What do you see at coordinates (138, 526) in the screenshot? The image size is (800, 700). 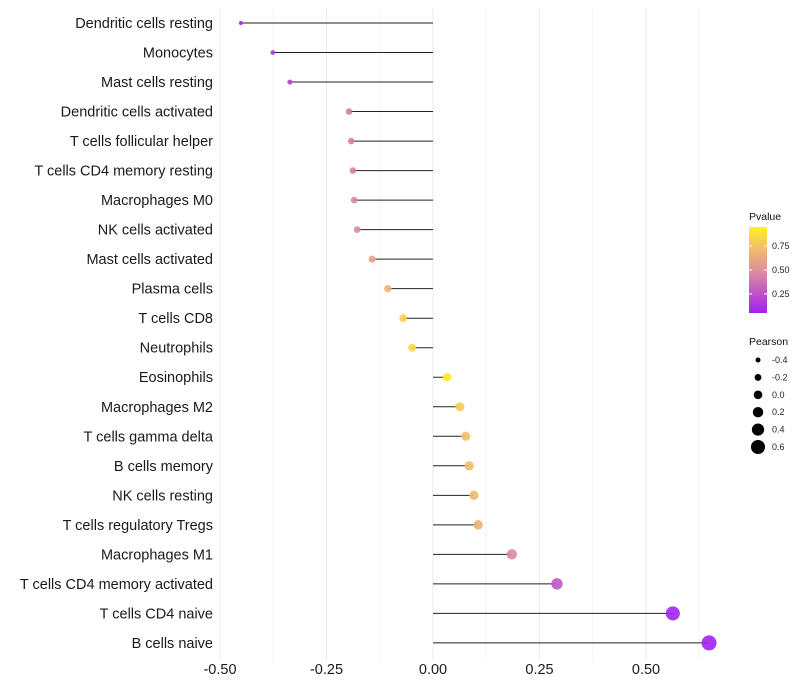 I see `y-label: T cells regulatory Tregs` at bounding box center [138, 526].